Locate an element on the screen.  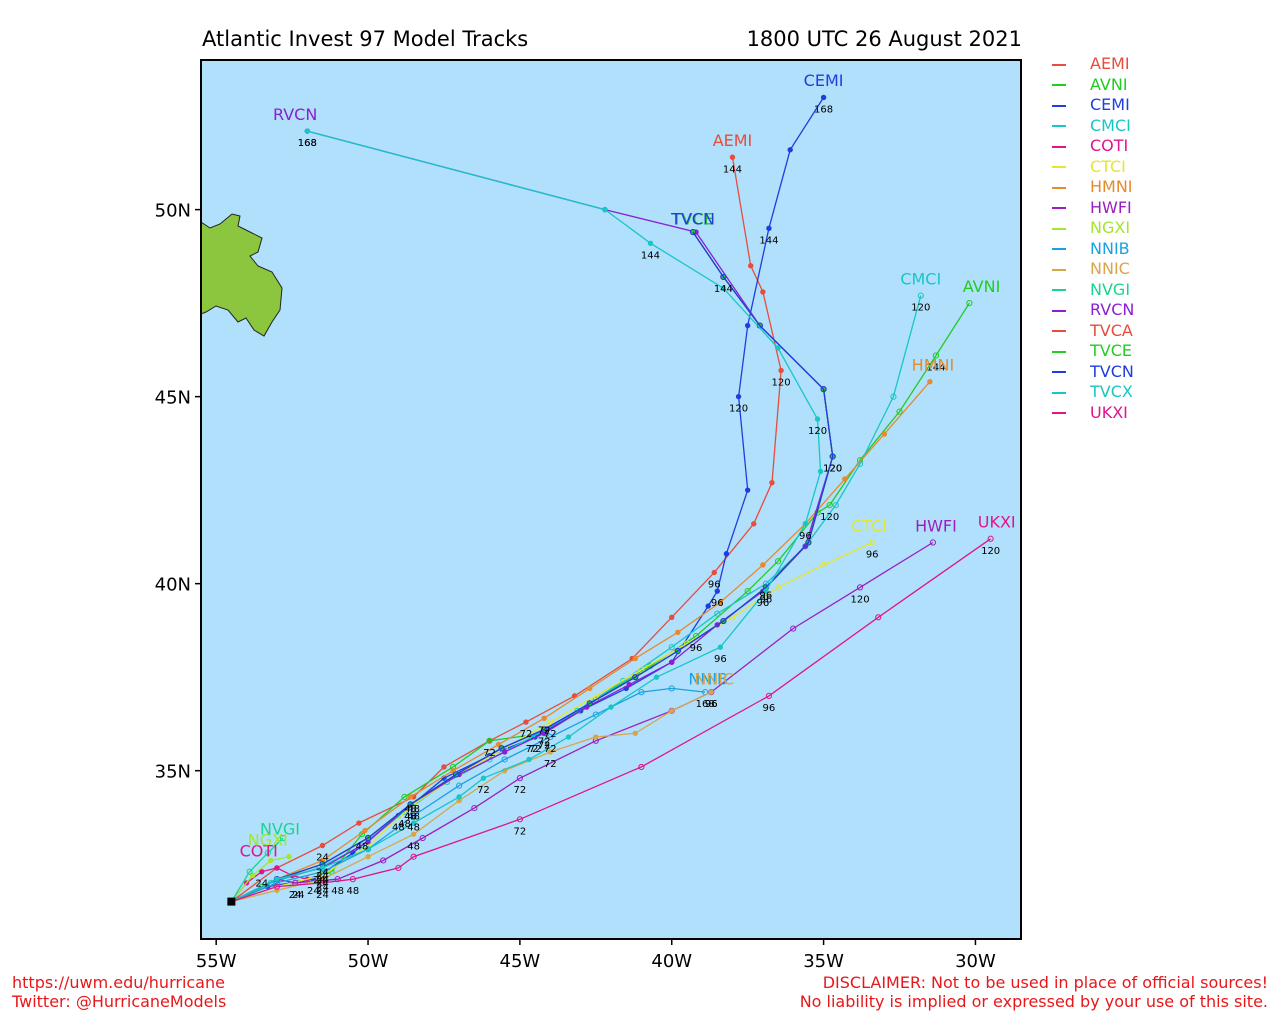
newfoundland-land is located at coordinates (242, 275).